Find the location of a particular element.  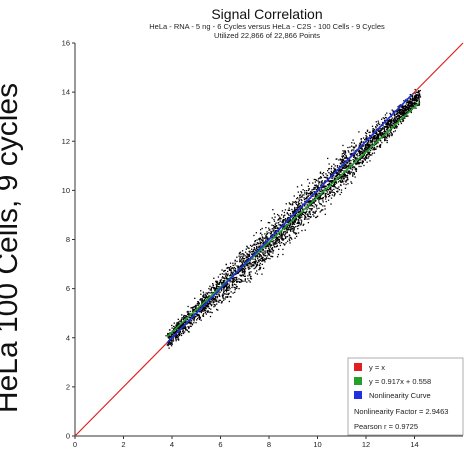

legend-label: Nonlinearity Curve is located at coordinates (400, 395).